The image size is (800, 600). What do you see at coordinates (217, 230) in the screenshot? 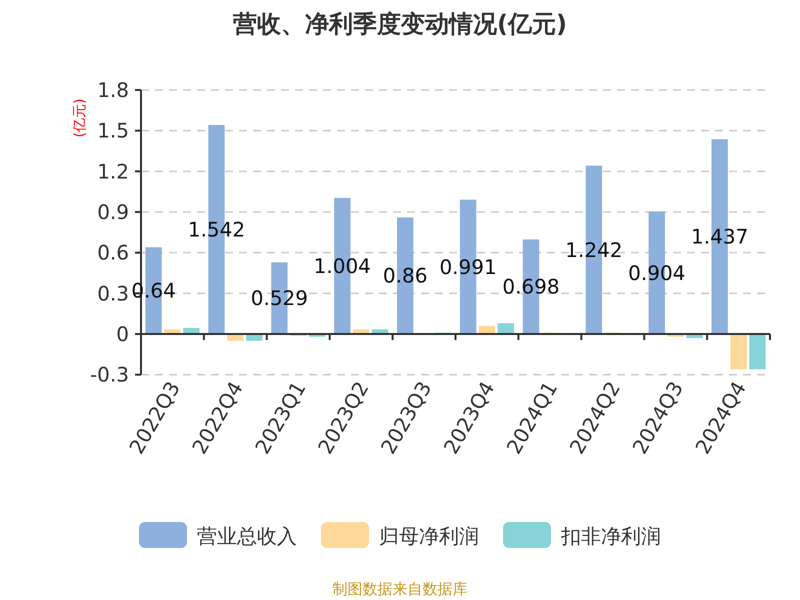
I see `data-label: 1.542` at bounding box center [217, 230].